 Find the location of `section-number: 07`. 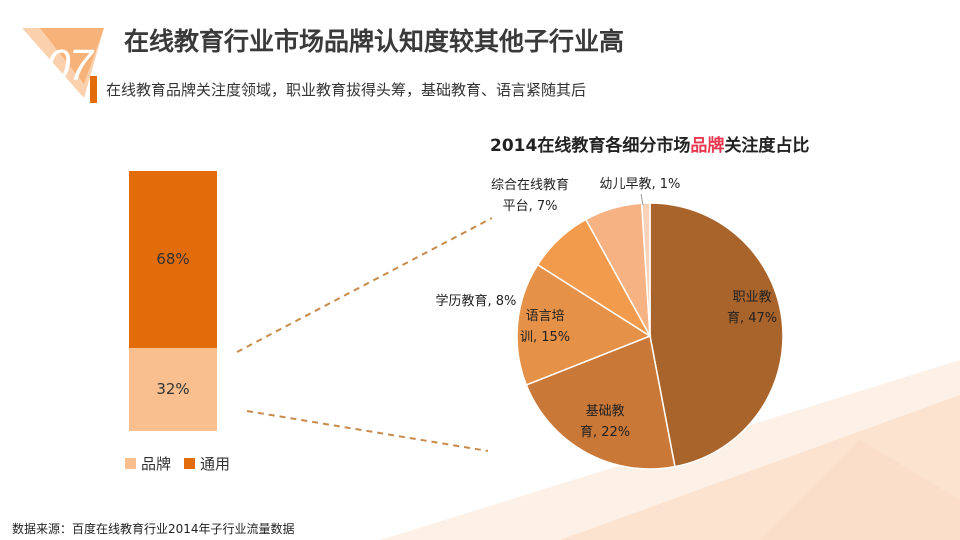

section-number: 07 is located at coordinates (70, 65).